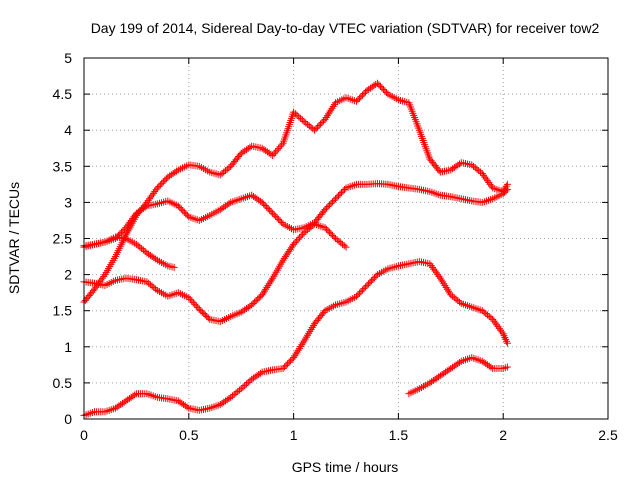  What do you see at coordinates (63, 383) in the screenshot?
I see `y-tick-label: 0.5` at bounding box center [63, 383].